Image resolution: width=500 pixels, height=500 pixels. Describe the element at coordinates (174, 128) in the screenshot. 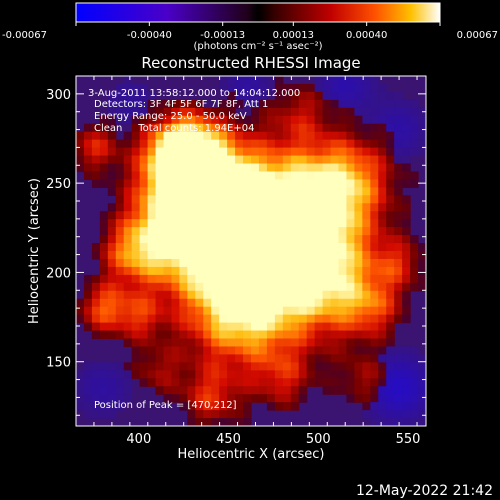

I see `annotation-clean-total-counts: Clean Total counts: 1.94E+04` at that location.